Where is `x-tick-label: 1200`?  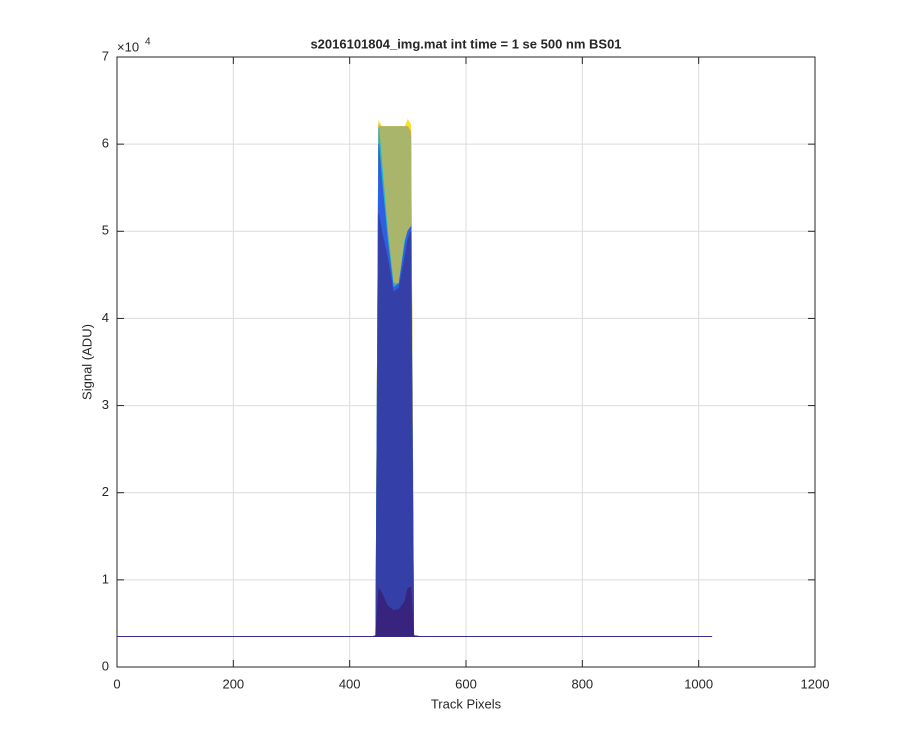 x-tick-label: 1200 is located at coordinates (815, 683).